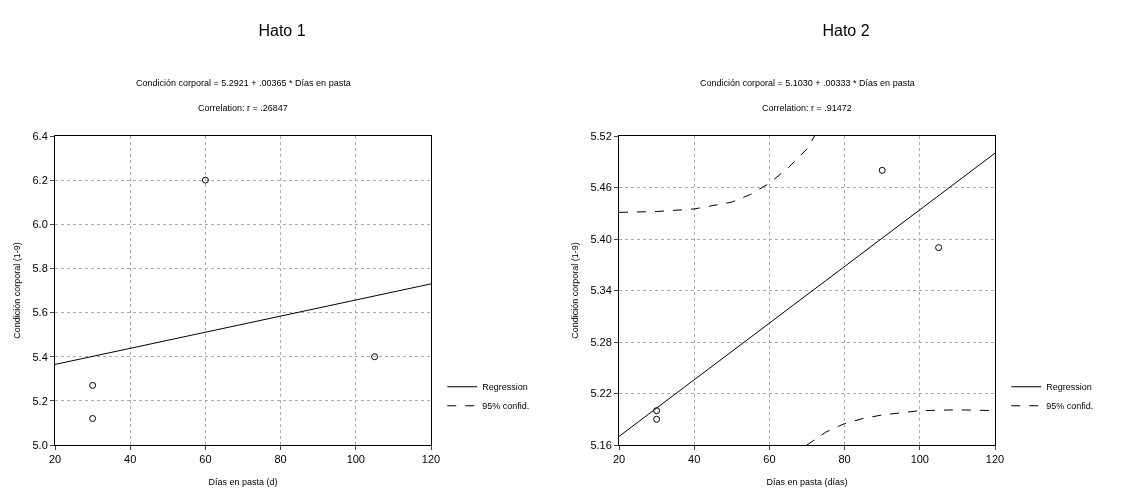 Image resolution: width=1128 pixels, height=501 pixels. What do you see at coordinates (601, 187) in the screenshot?
I see `y-tick-label: 5.46` at bounding box center [601, 187].